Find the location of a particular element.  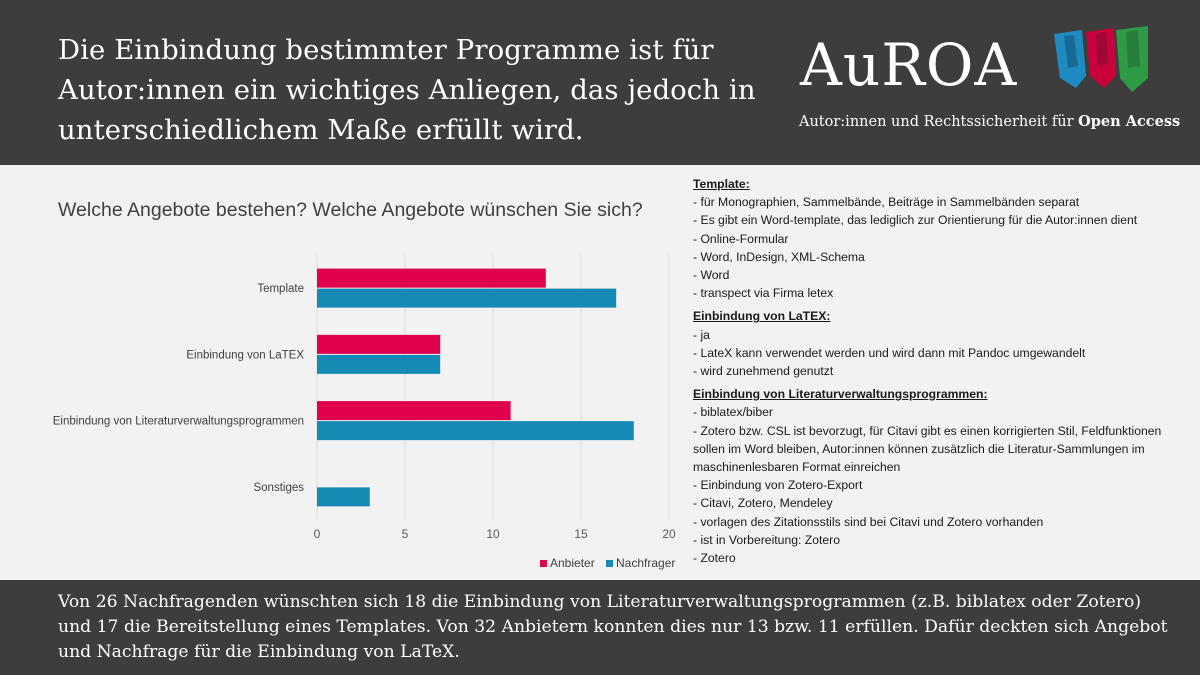

notes-item: - ja is located at coordinates (701, 334).